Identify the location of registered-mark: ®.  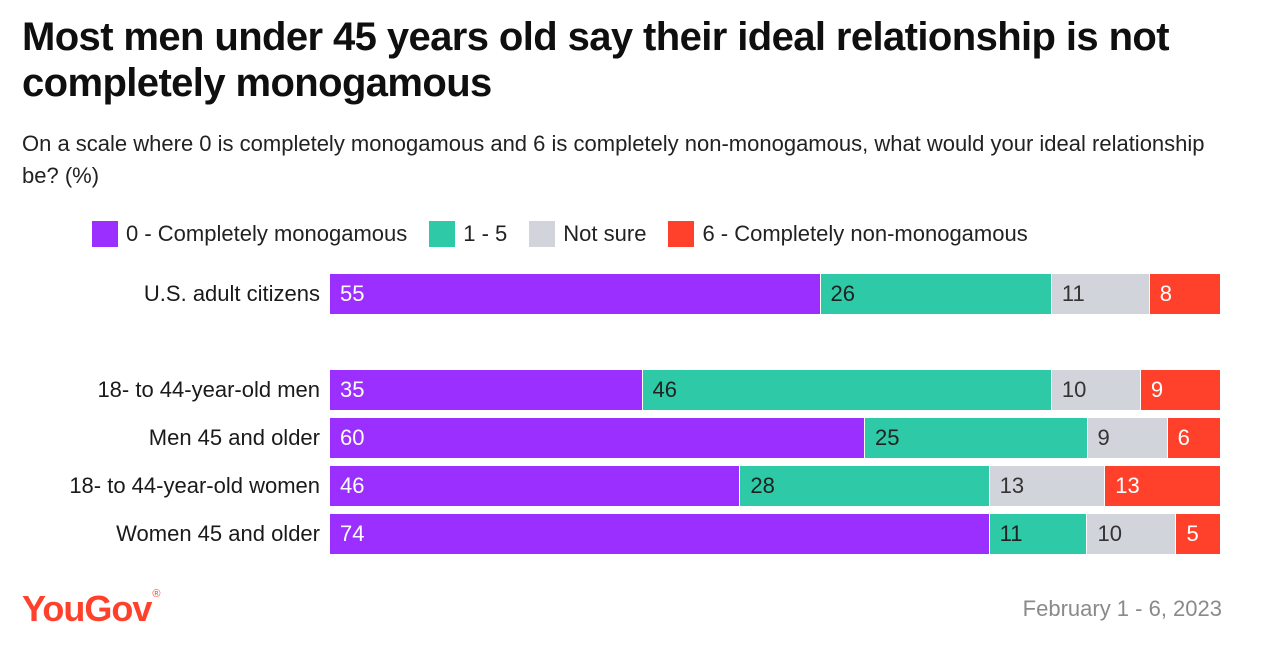
(156, 594).